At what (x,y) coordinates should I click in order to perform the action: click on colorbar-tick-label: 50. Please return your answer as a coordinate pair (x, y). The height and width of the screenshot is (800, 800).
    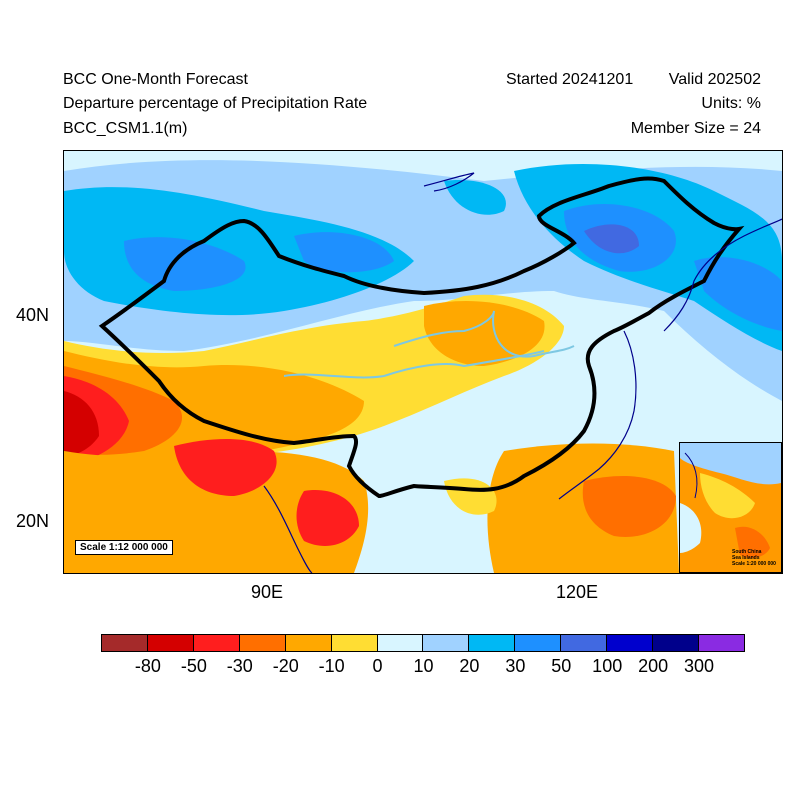
    Looking at the image, I should click on (561, 666).